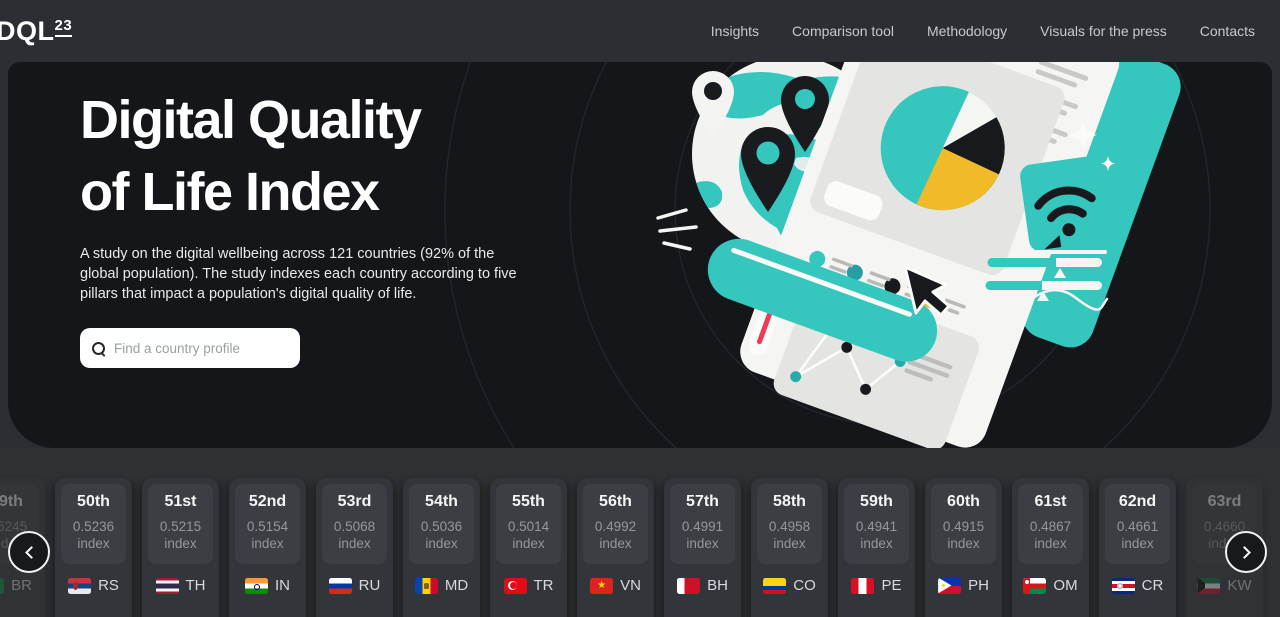  I want to click on country-index-value: 0.5068, so click(354, 526).